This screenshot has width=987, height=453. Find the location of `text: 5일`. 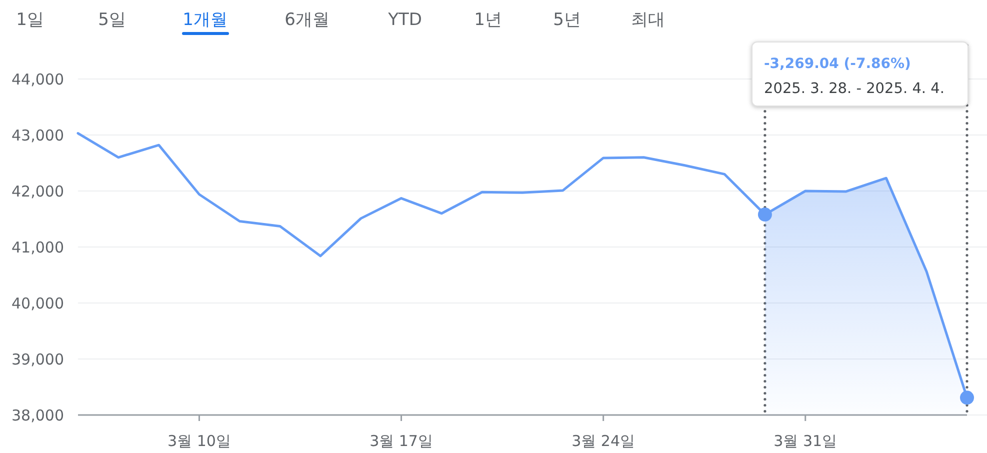

text: 5일 is located at coordinates (112, 20).